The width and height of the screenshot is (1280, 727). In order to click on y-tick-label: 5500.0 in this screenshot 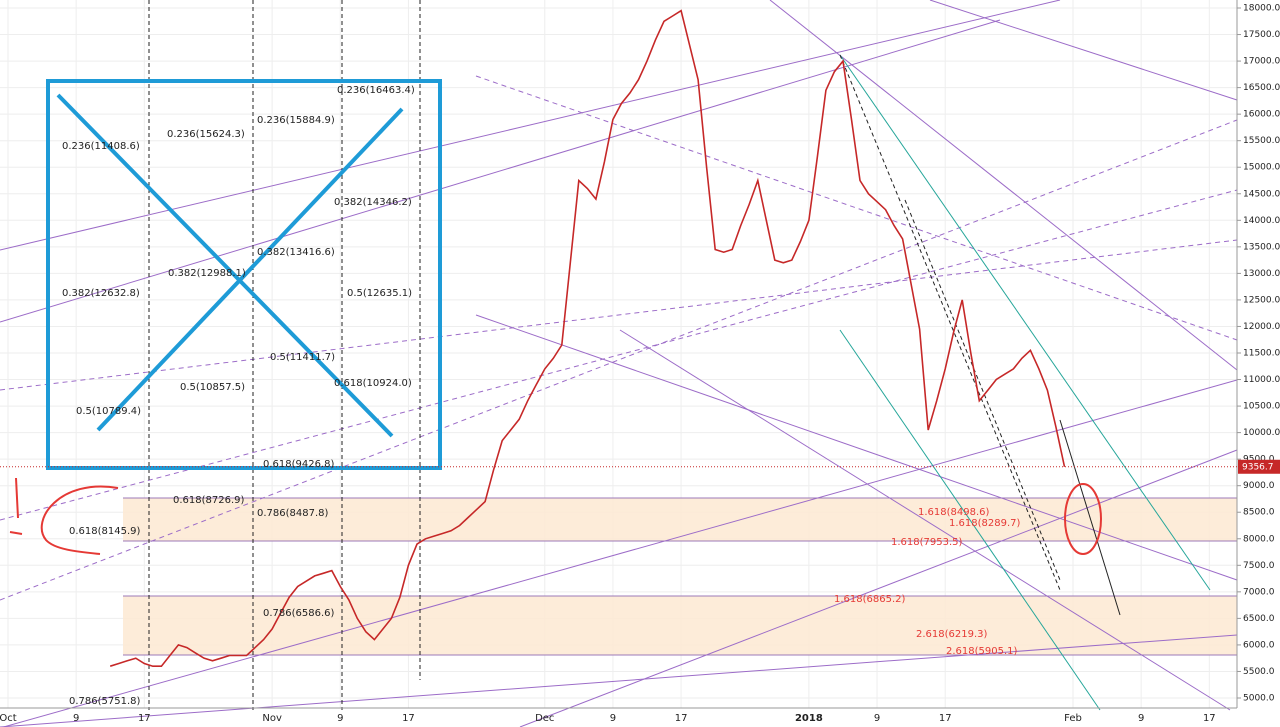, I will do `click(1259, 672)`.